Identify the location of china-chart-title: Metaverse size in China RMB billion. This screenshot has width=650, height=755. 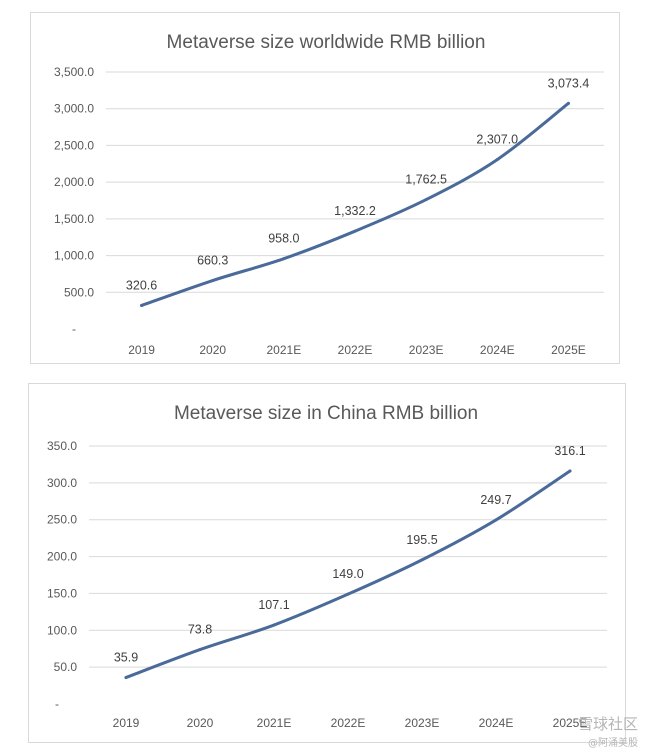
(326, 413).